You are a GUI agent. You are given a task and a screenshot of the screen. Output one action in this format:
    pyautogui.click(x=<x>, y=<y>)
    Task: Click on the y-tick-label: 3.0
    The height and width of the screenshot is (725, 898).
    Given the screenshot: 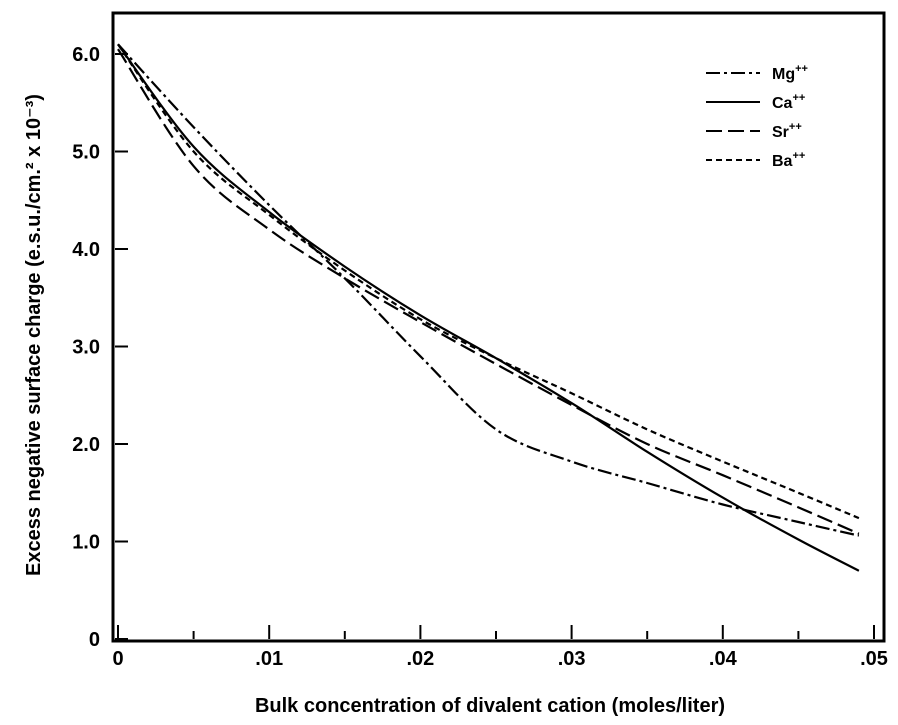 What is the action you would take?
    pyautogui.click(x=86, y=348)
    